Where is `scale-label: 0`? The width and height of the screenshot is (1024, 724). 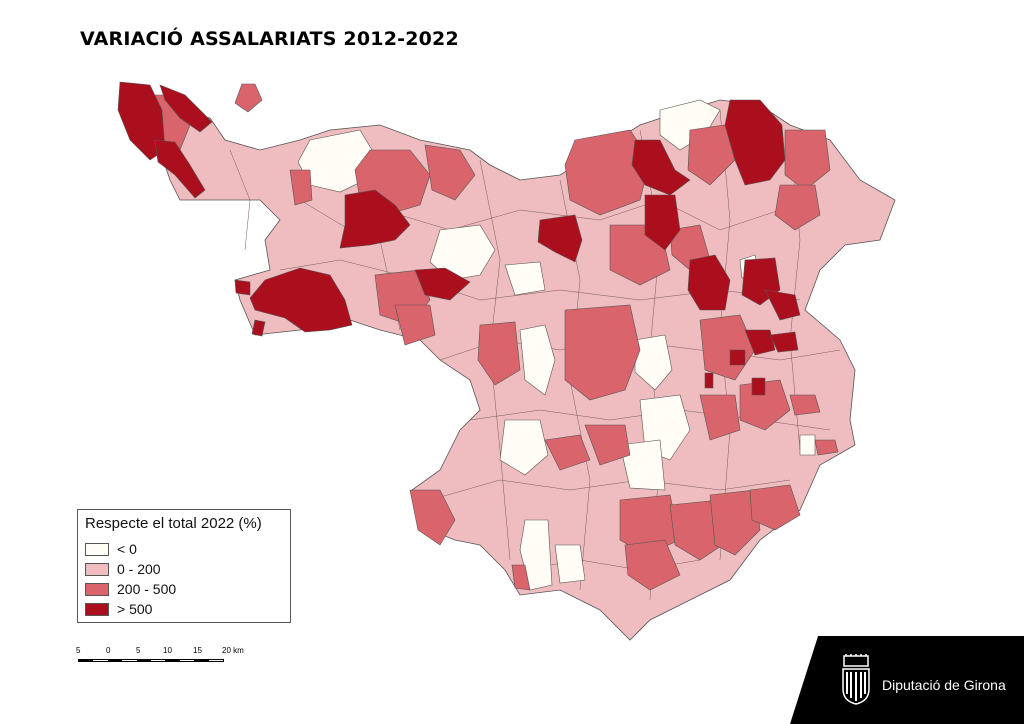 scale-label: 0 is located at coordinates (108, 650).